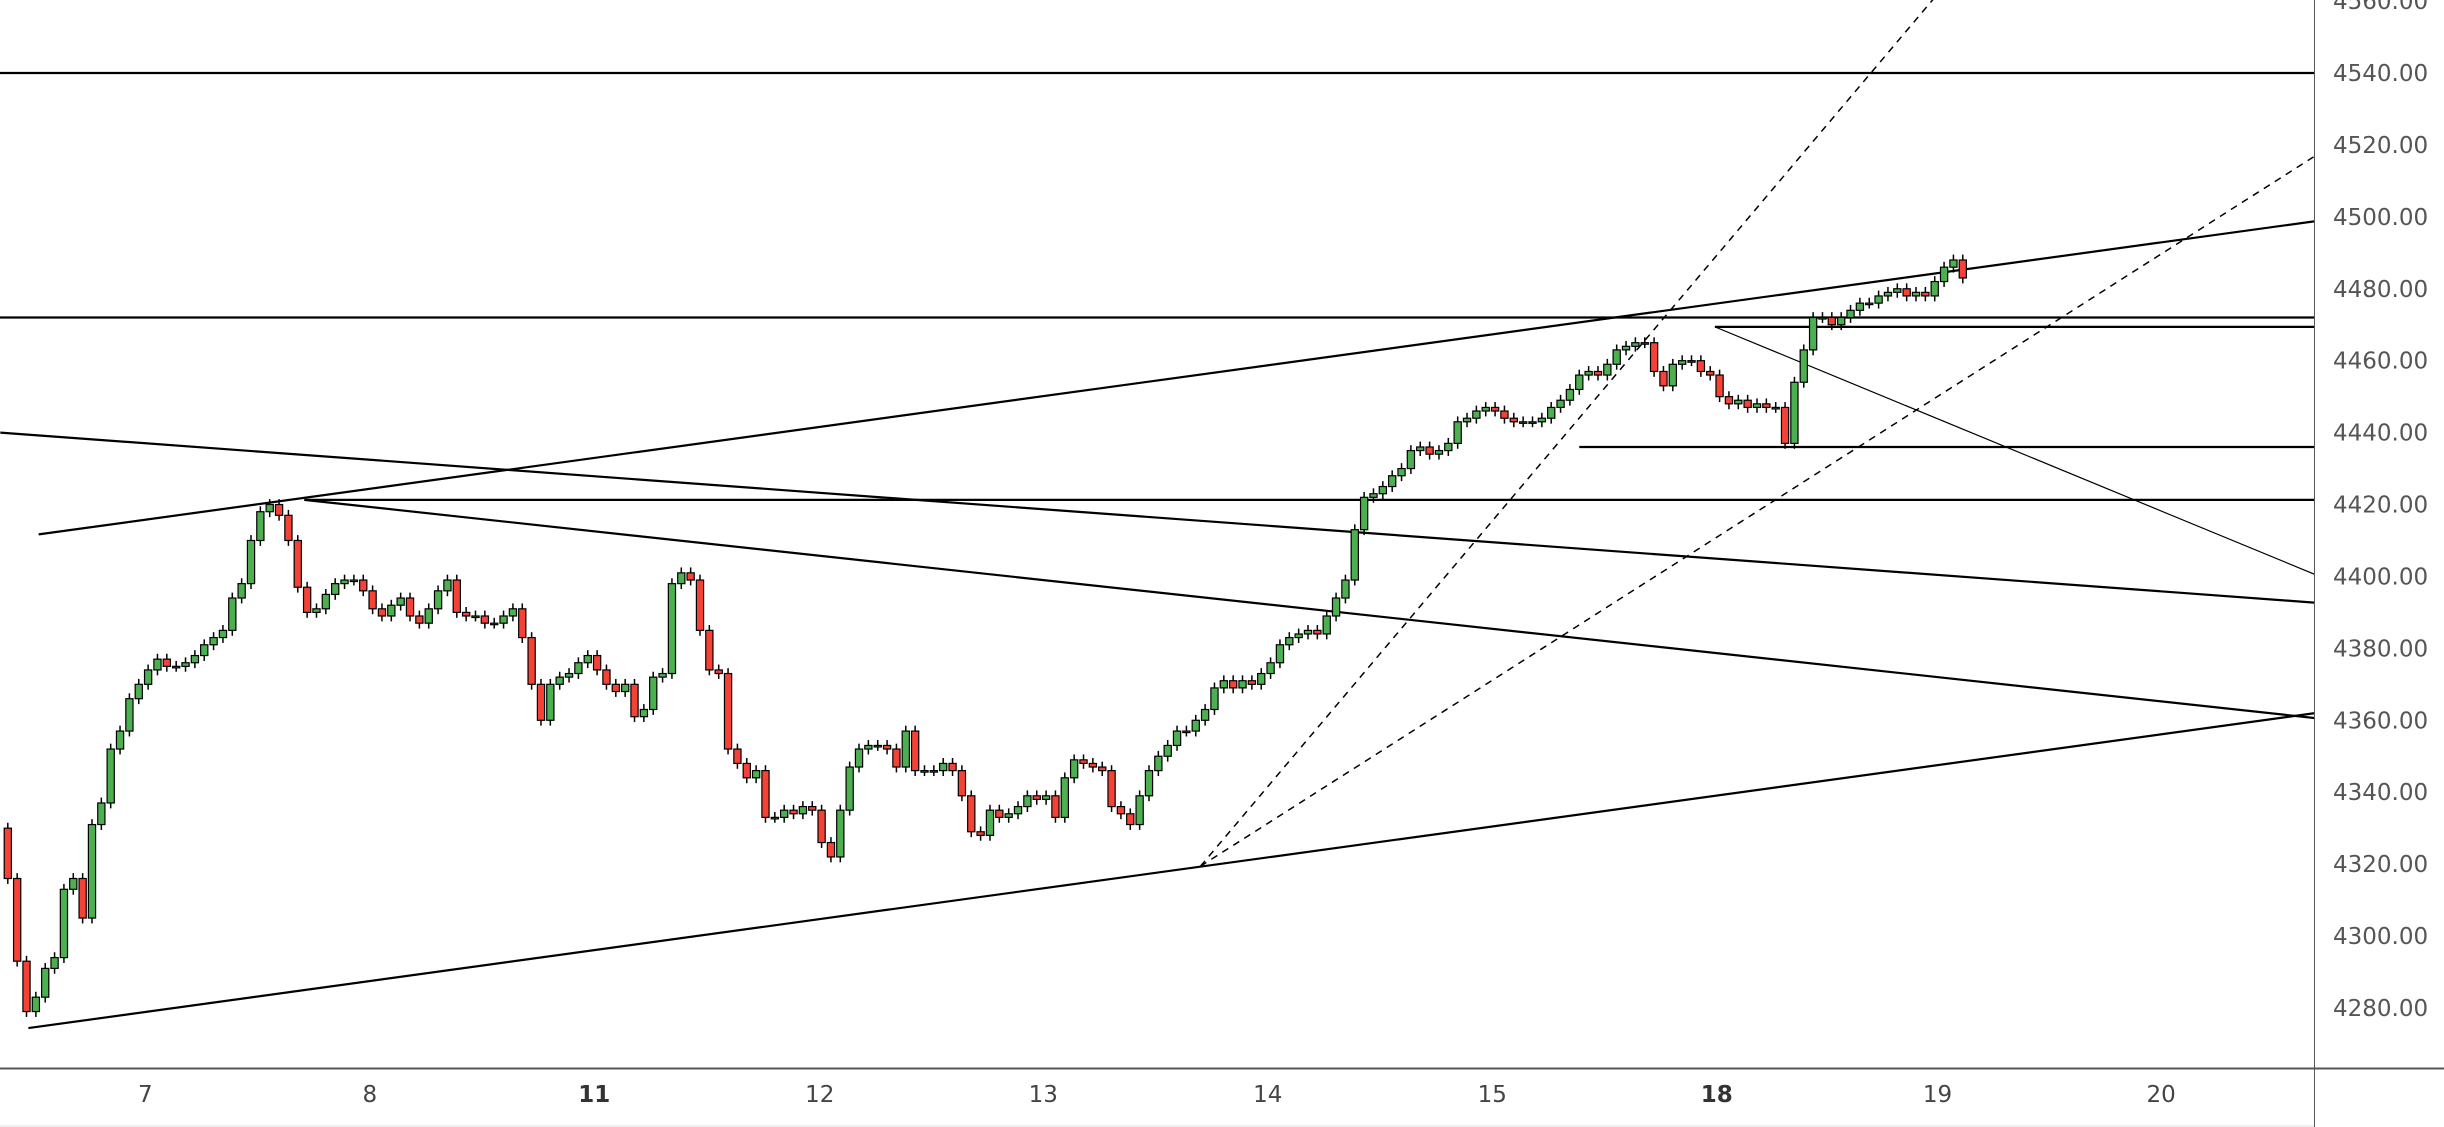 This screenshot has width=2444, height=1127. What do you see at coordinates (2380, 146) in the screenshot?
I see `price-tick-label: 4520.00` at bounding box center [2380, 146].